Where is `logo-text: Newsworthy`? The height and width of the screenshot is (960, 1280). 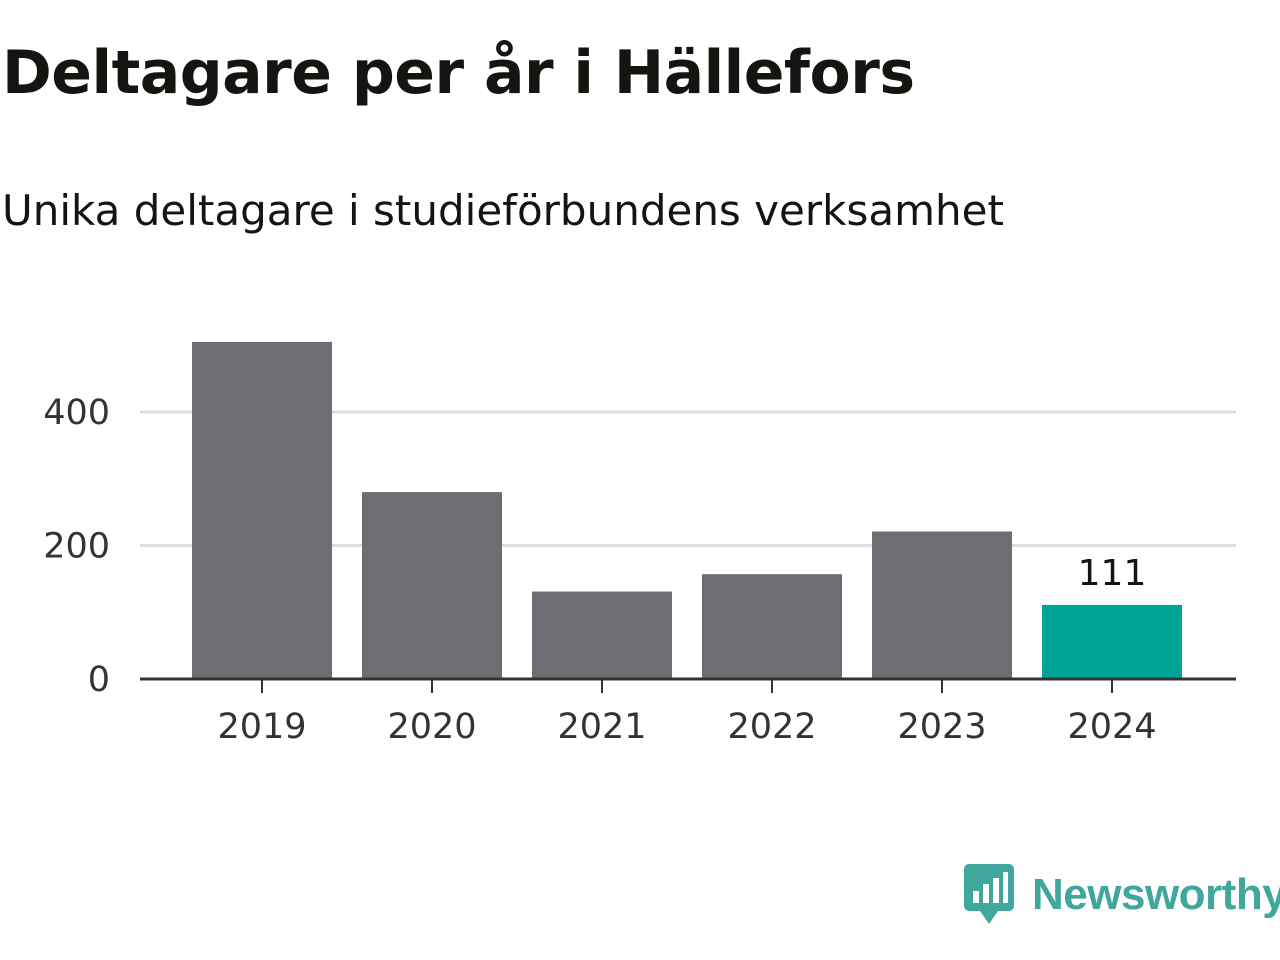
logo-text: Newsworthy is located at coordinates (1156, 894).